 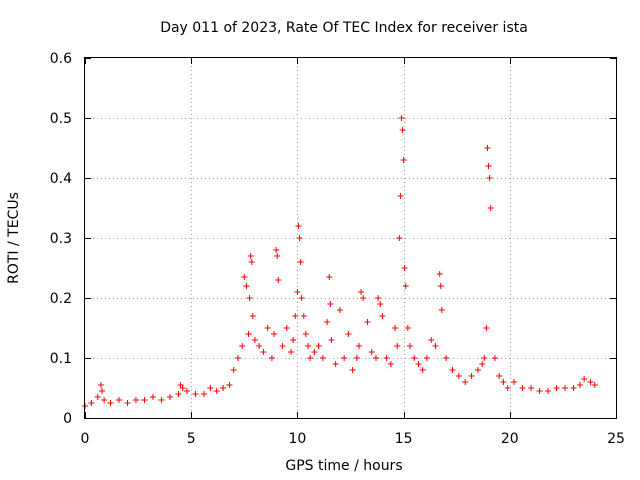 I want to click on x-tick-label: 25, so click(x=616, y=439).